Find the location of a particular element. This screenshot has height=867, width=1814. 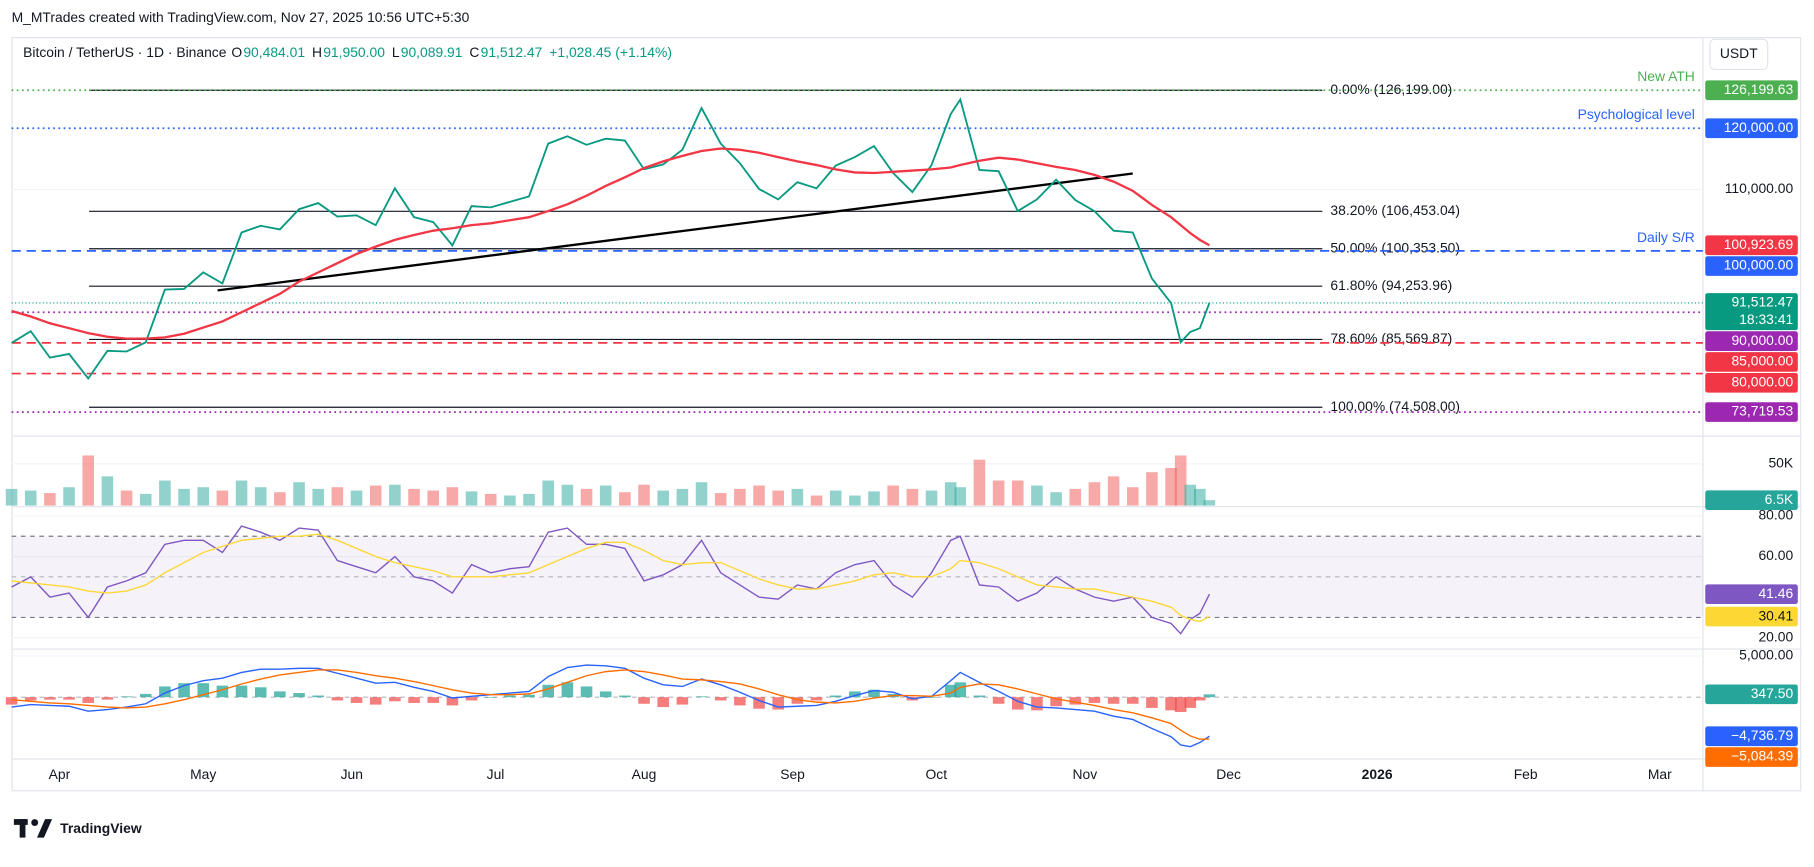

price-label: 126,199.63 is located at coordinates (1759, 89).